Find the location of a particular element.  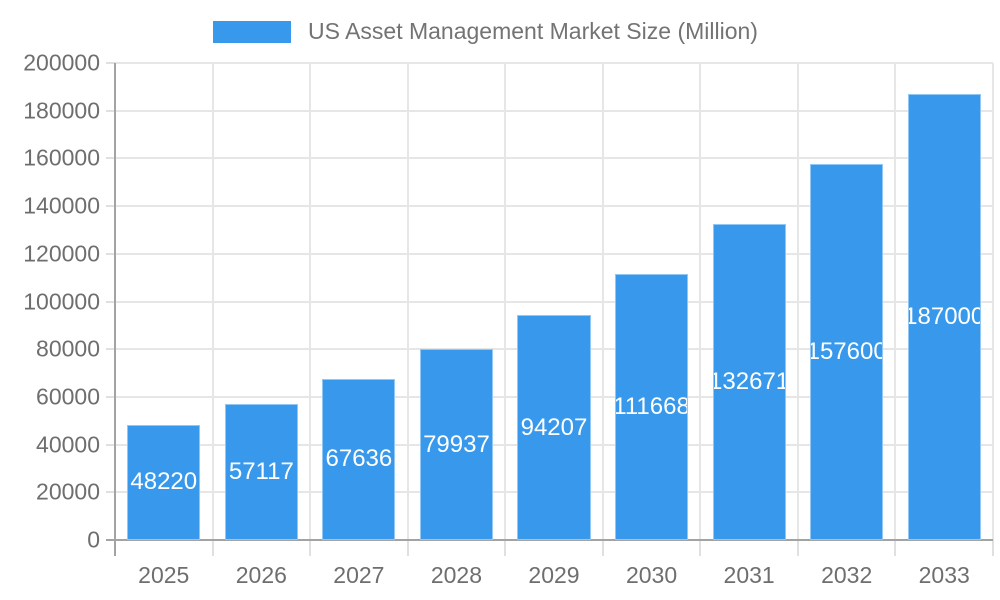

bar-2027: 67636 is located at coordinates (359, 459).